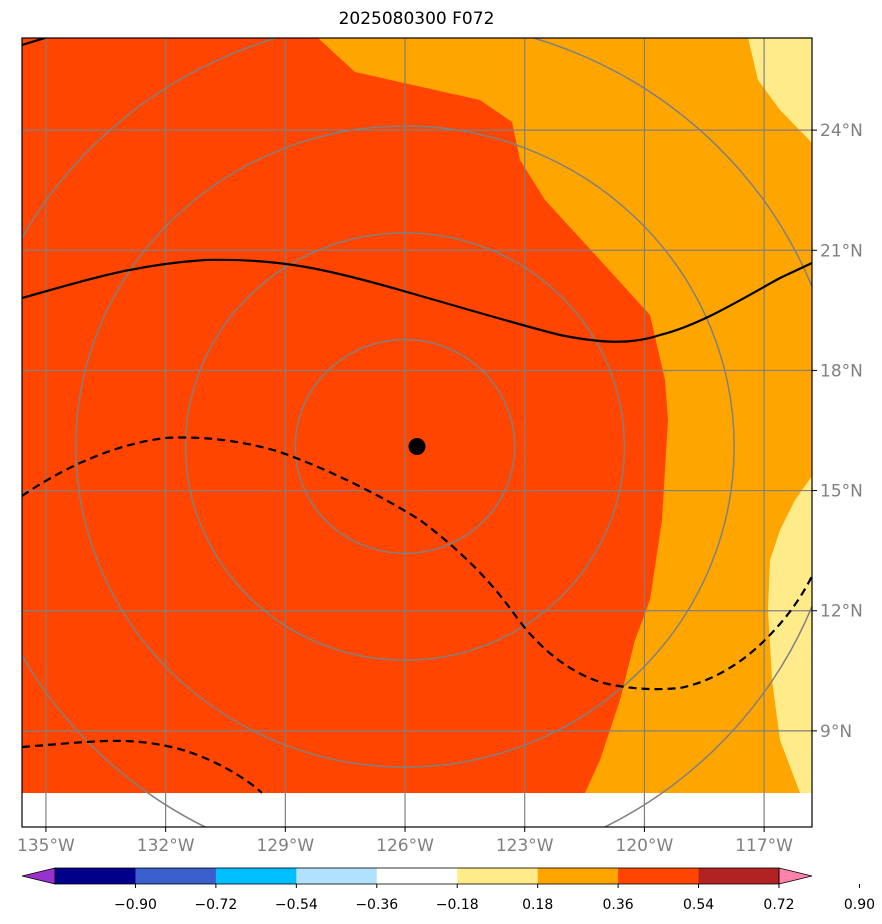 The height and width of the screenshot is (924, 882). What do you see at coordinates (46, 846) in the screenshot?
I see `longitude-label: 135°W` at bounding box center [46, 846].